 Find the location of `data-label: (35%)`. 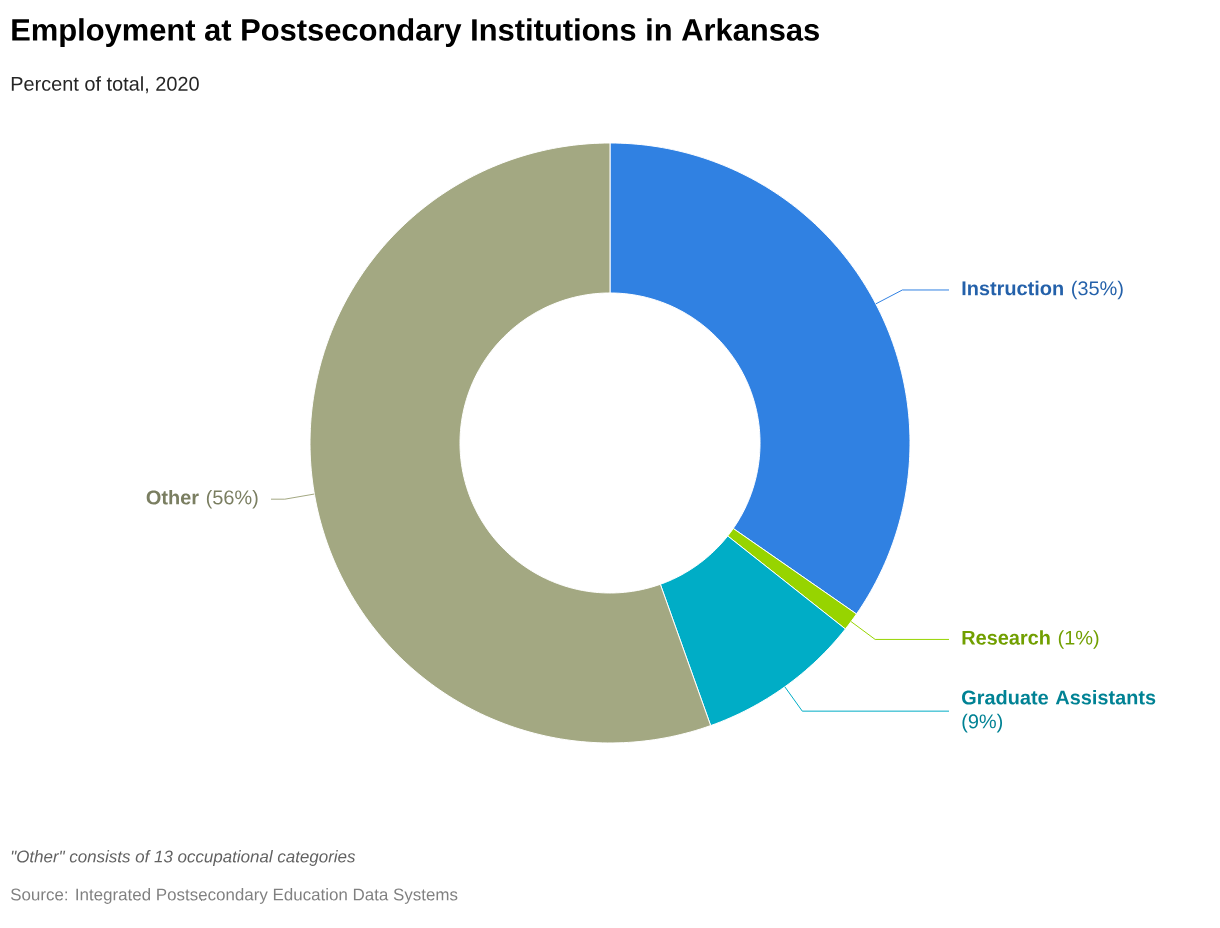

data-label: (35%) is located at coordinates (1097, 290).